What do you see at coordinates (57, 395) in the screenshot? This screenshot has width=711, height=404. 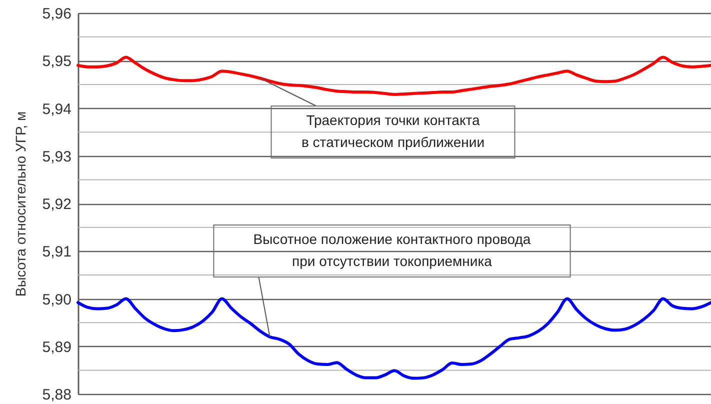 I see `y-tick-label: 5,88` at bounding box center [57, 395].